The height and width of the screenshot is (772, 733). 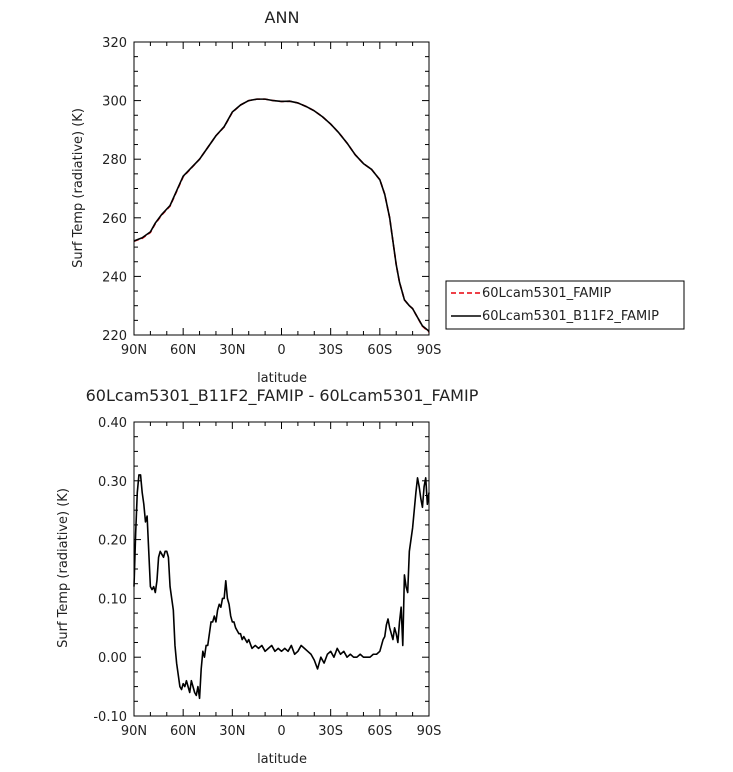 What do you see at coordinates (112, 423) in the screenshot?
I see `bottom-ytick-label: 0.40` at bounding box center [112, 423].